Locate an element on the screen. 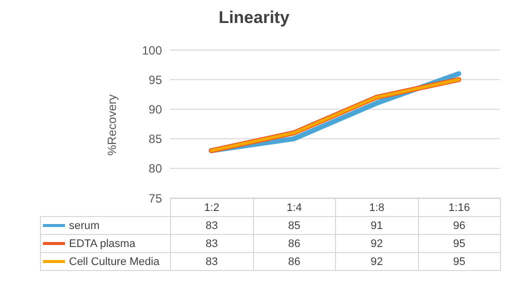  legend-label: EDTA plasma is located at coordinates (105, 243).